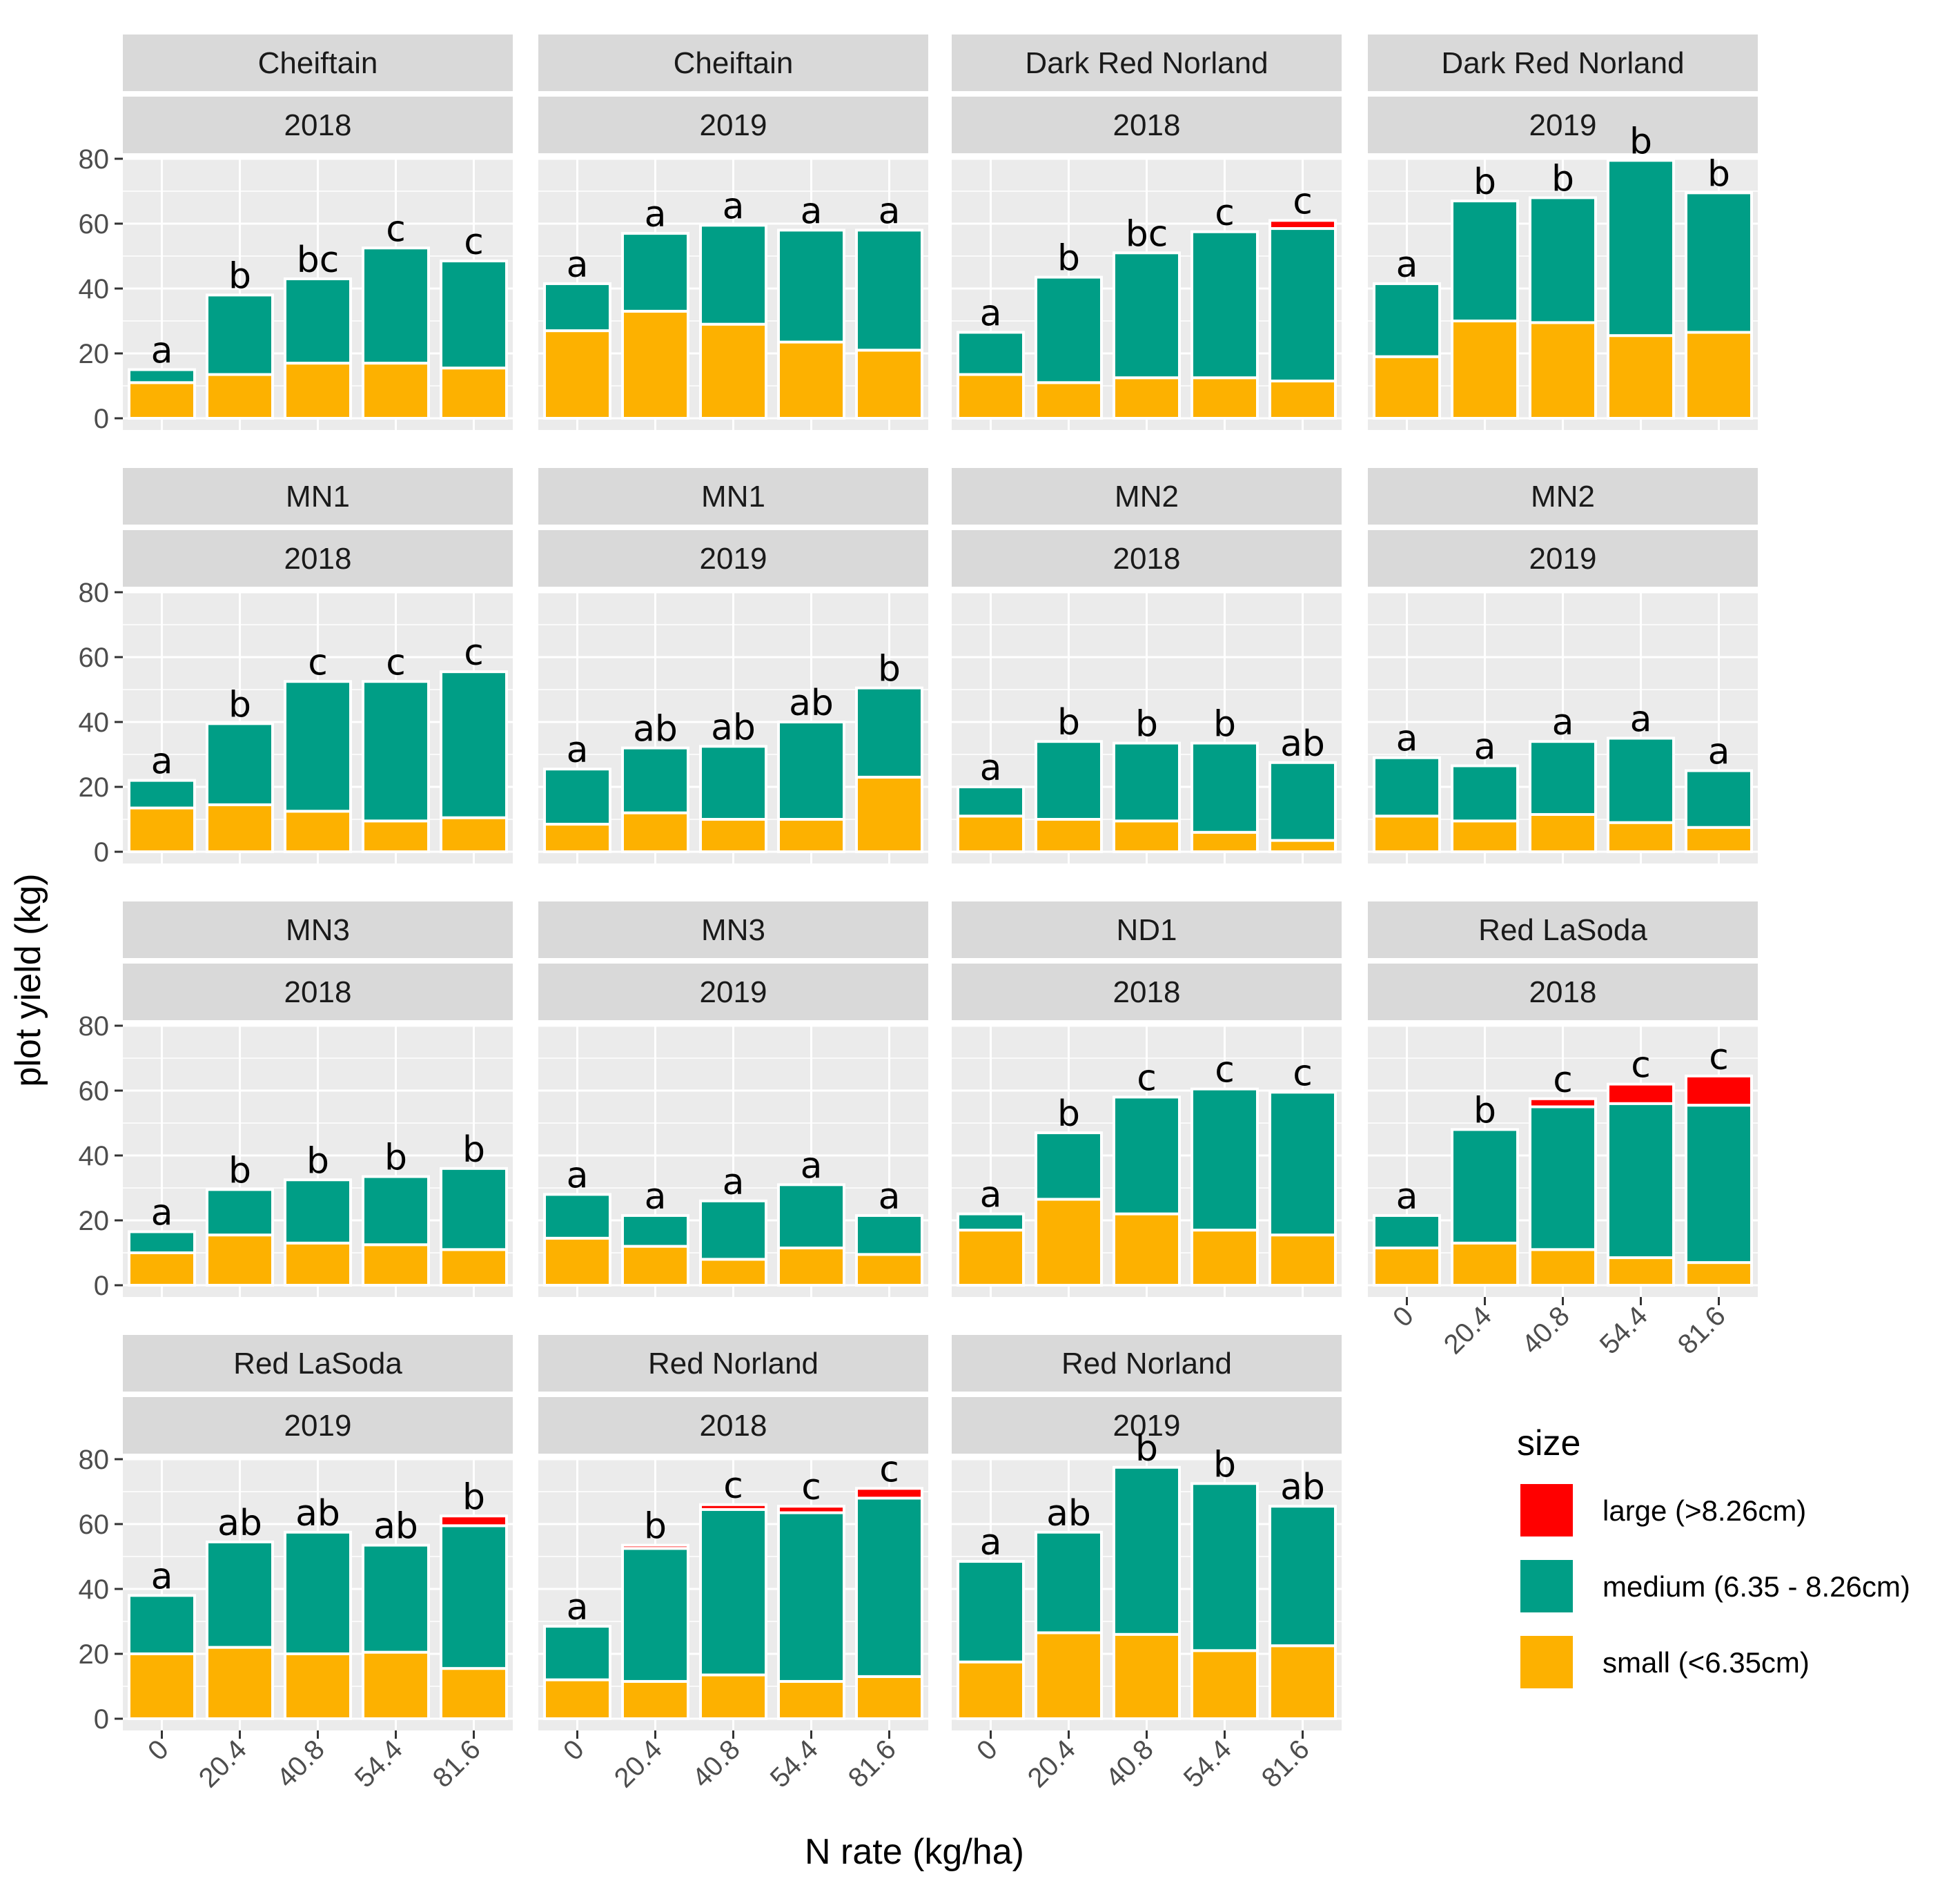 This screenshot has height=1883, width=1960. I want to click on strip-variety-label: Red Norland, so click(734, 1363).